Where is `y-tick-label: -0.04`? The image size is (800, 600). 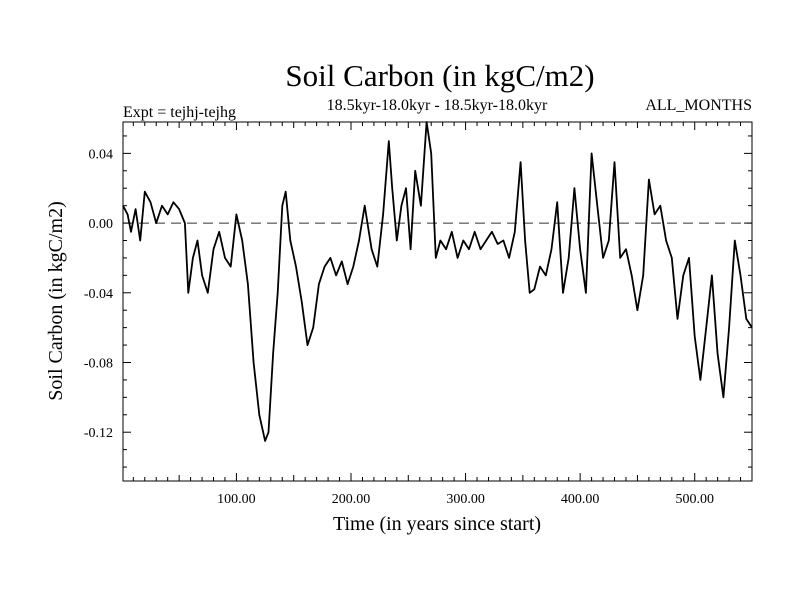 y-tick-label: -0.04 is located at coordinates (98, 294).